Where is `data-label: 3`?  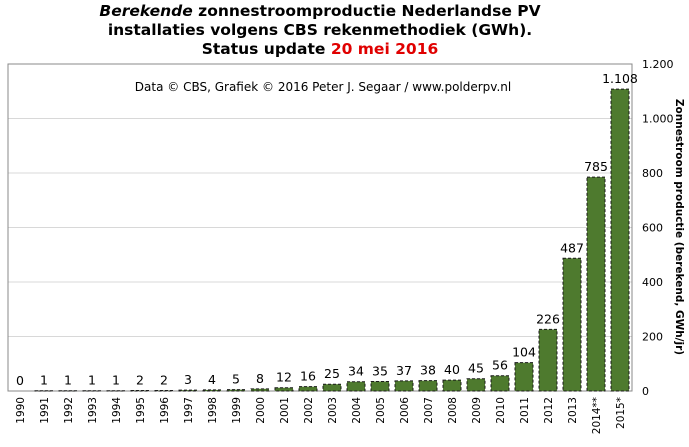 data-label: 3 is located at coordinates (188, 379).